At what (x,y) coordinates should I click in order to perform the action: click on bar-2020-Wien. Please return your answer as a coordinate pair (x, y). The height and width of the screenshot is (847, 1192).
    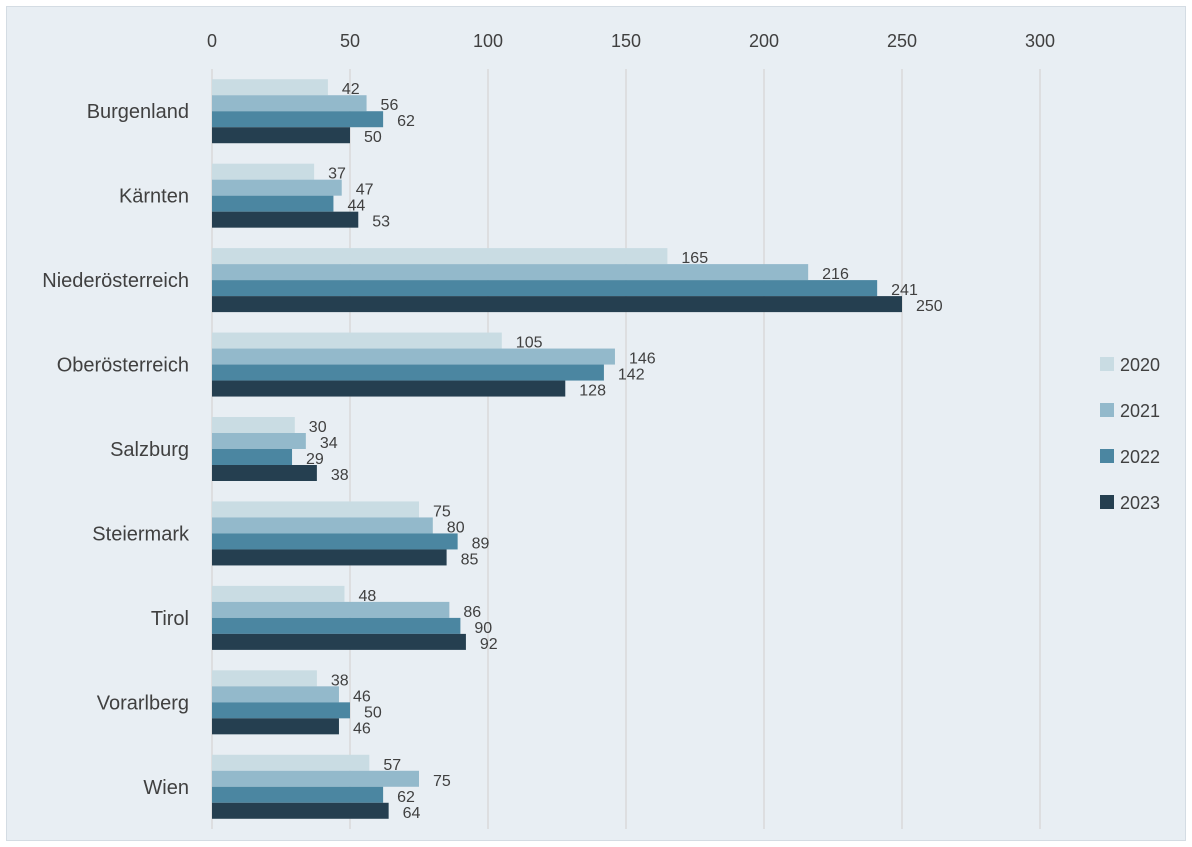
    Looking at the image, I should click on (291, 762).